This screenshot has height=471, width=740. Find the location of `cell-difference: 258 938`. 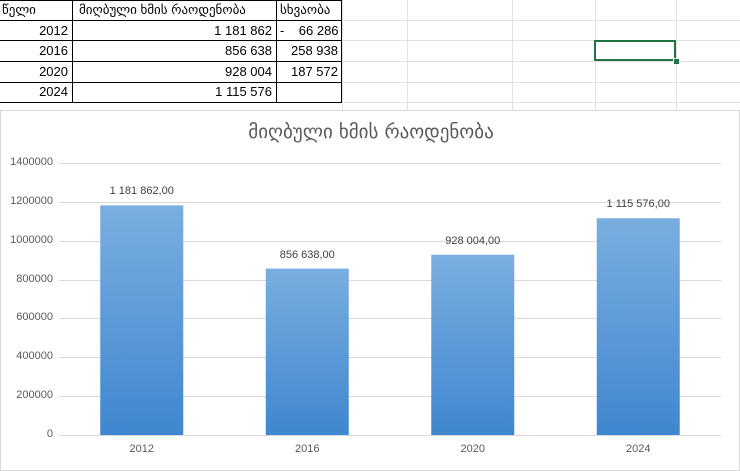

cell-difference: 258 938 is located at coordinates (314, 50).